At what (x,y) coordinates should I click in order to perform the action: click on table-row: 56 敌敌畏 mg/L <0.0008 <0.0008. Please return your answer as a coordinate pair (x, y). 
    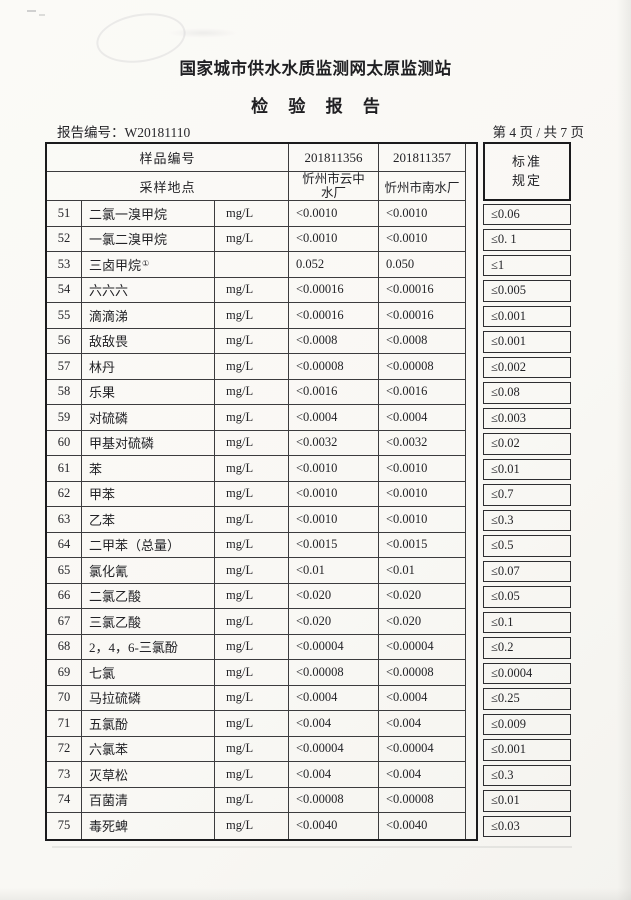
    Looking at the image, I should click on (261, 341).